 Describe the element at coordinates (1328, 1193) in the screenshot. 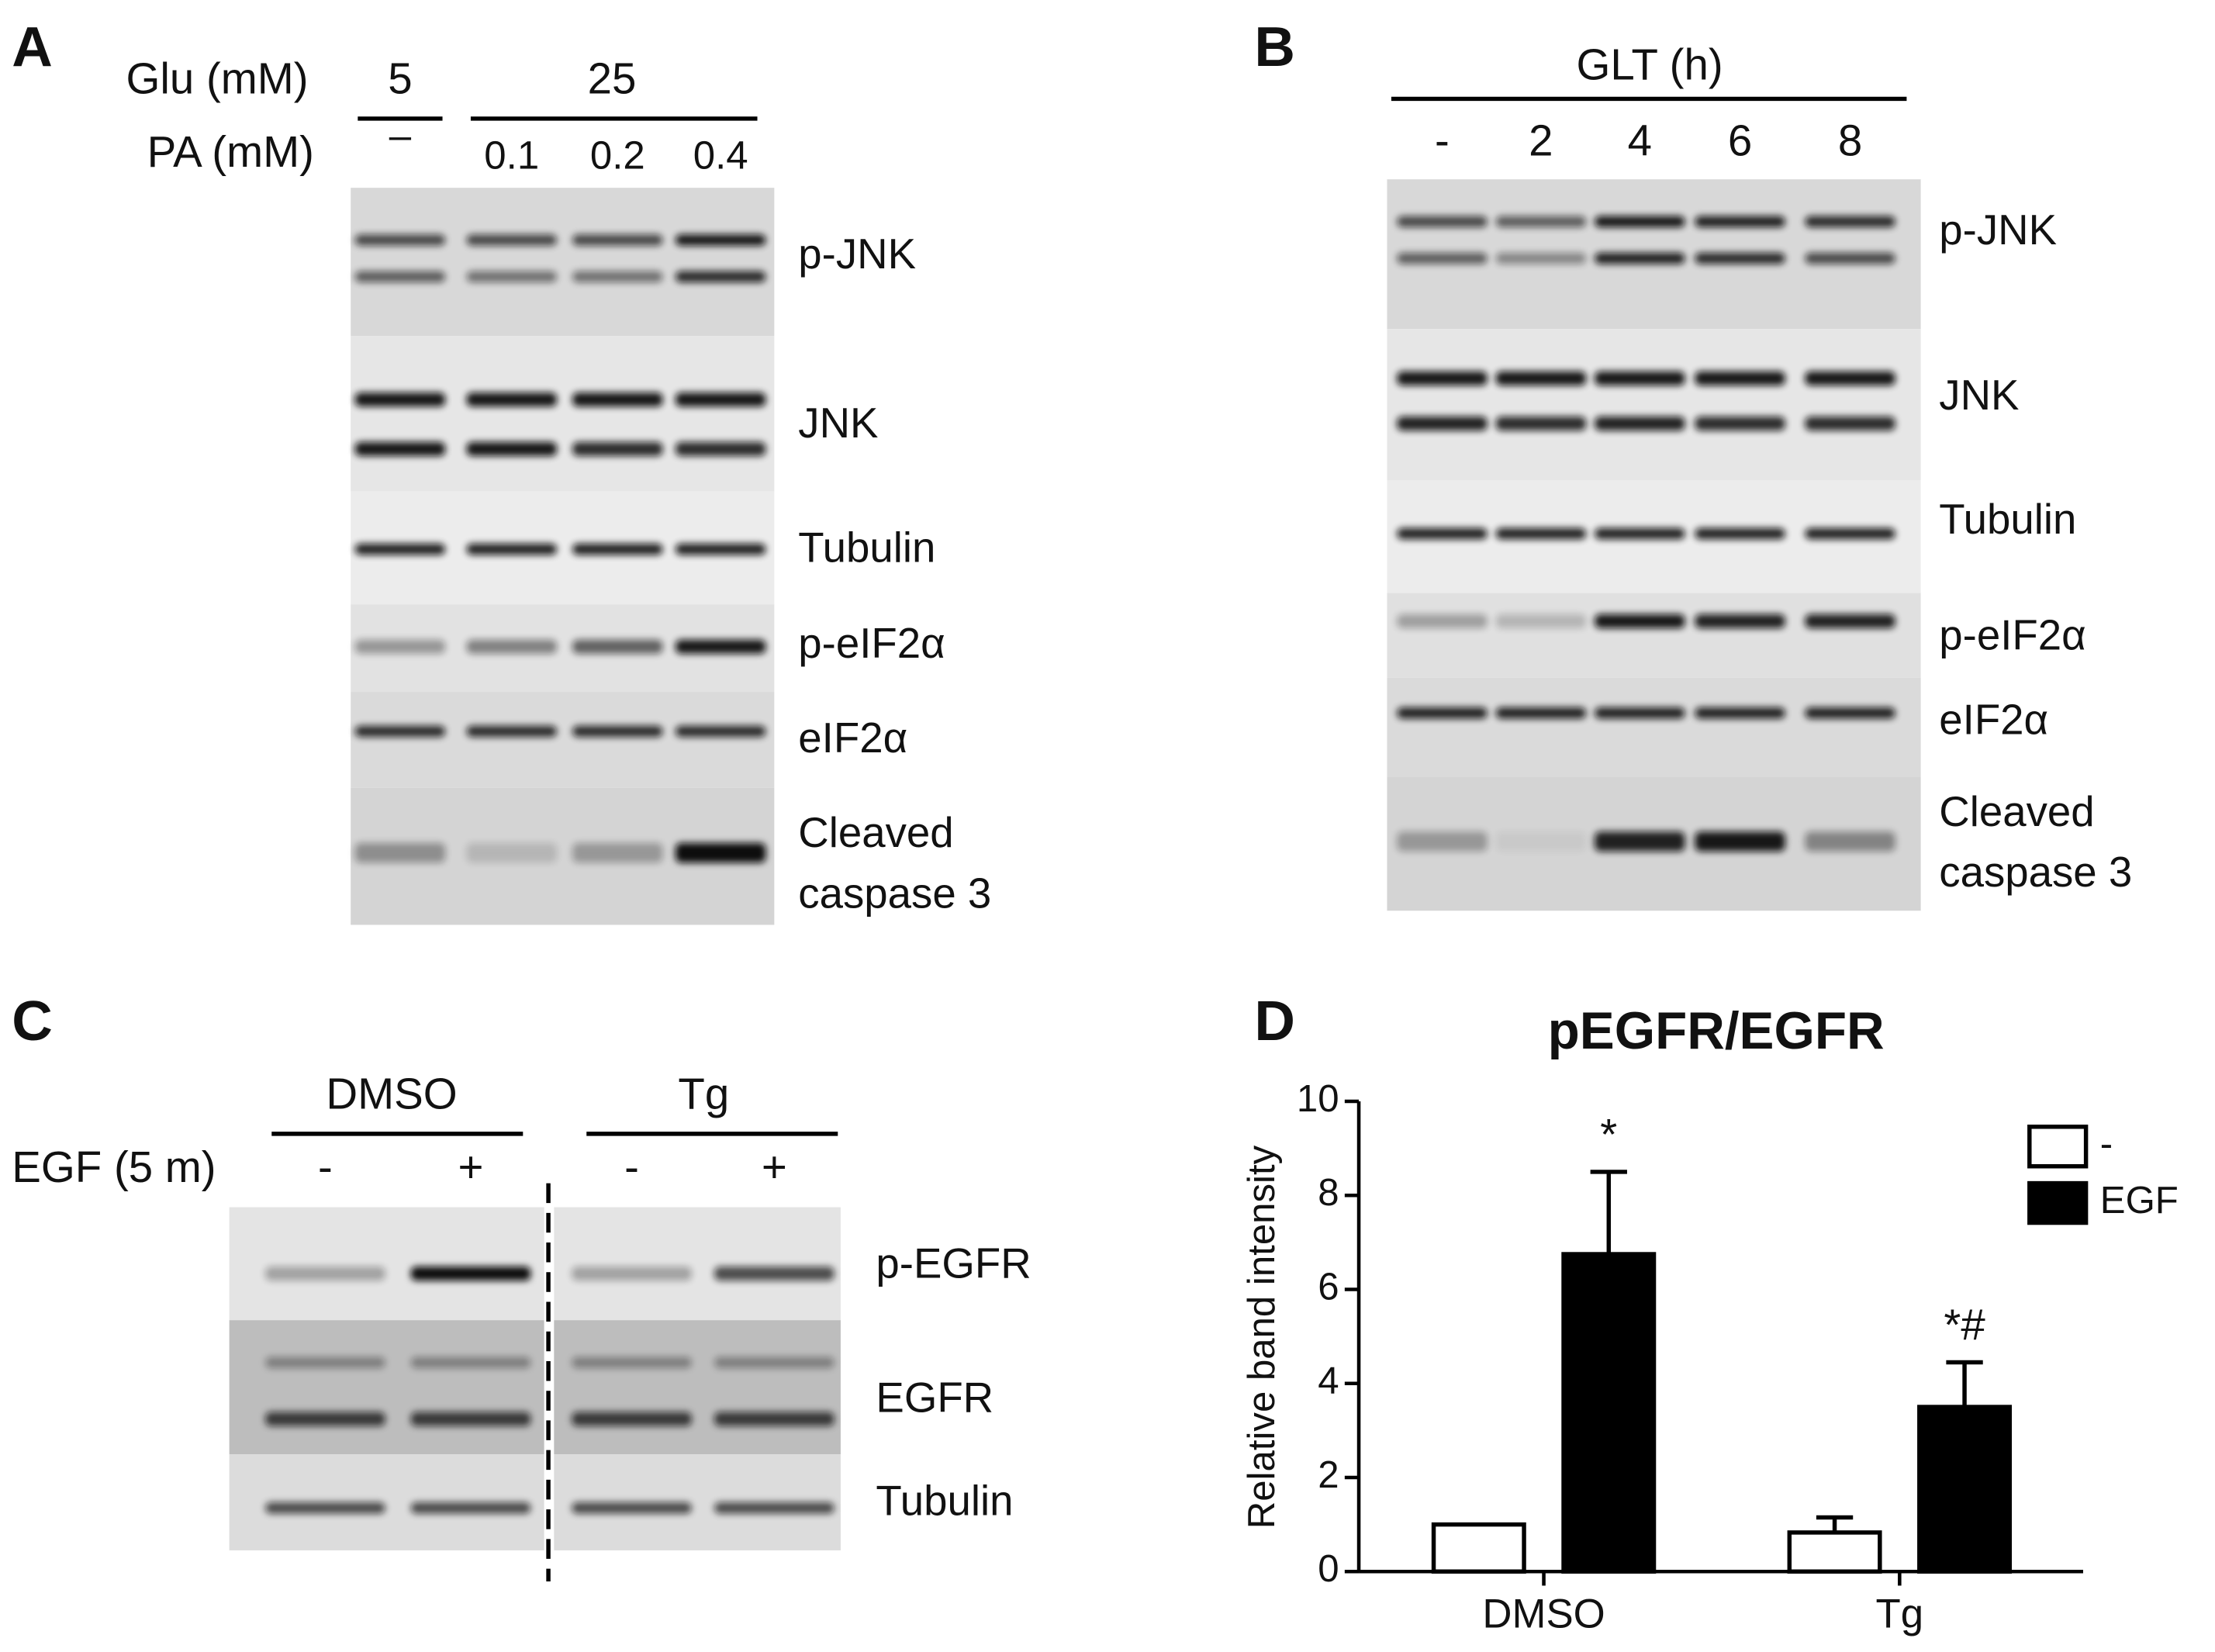

I see `y-tick-label: 8` at that location.